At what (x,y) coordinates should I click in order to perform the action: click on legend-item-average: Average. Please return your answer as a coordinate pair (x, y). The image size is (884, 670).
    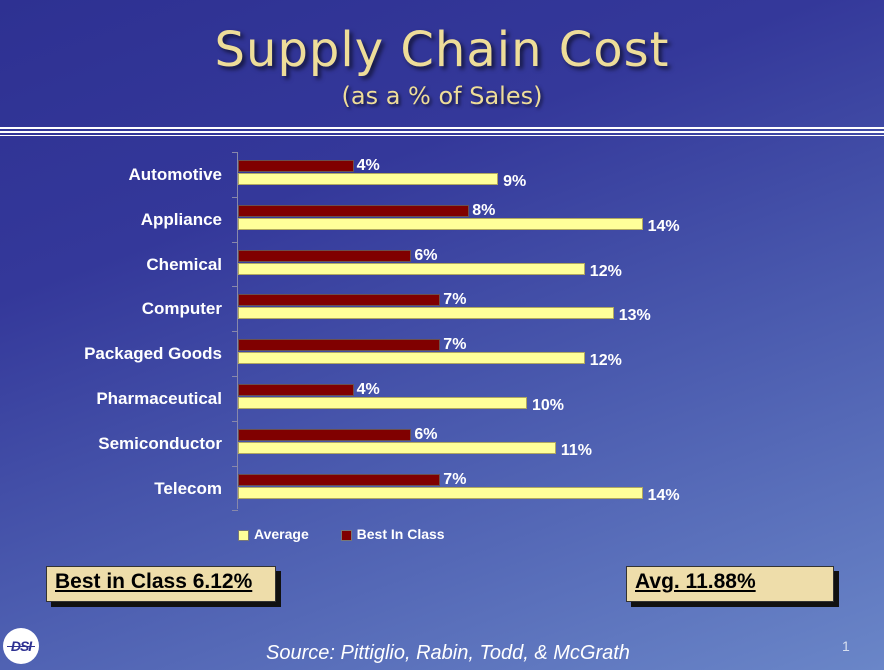
    Looking at the image, I should click on (275, 534).